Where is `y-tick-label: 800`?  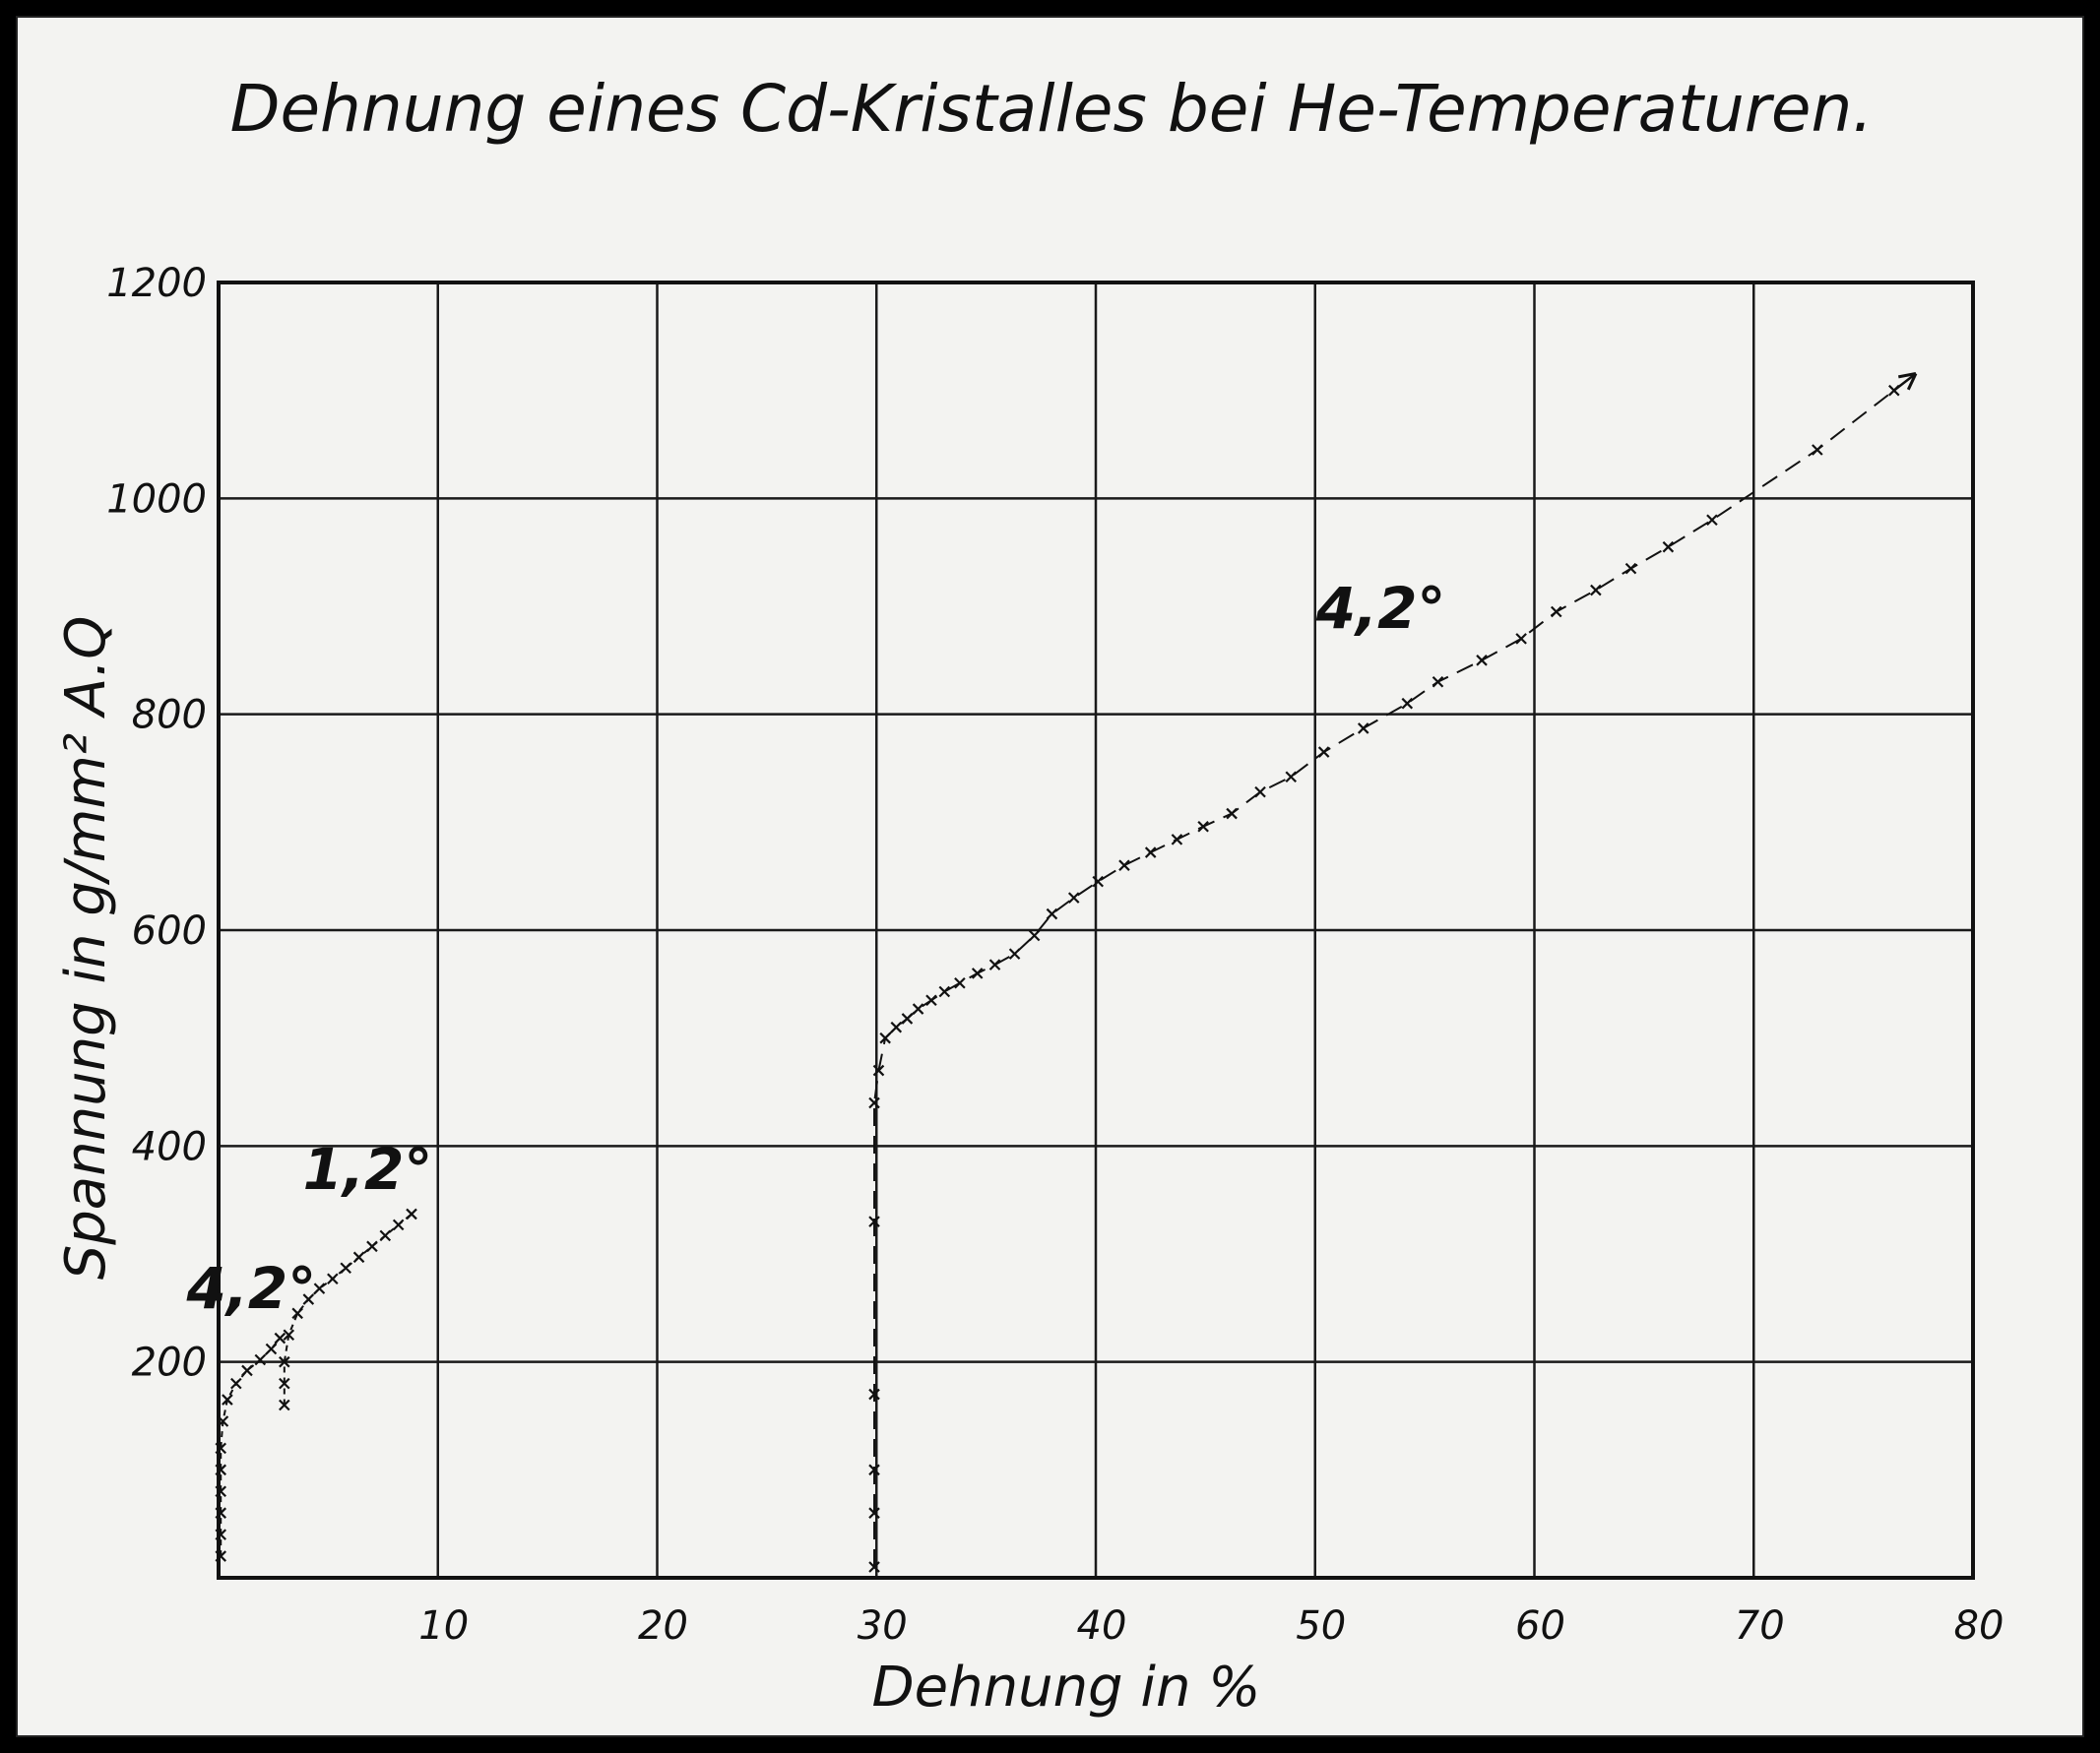 y-tick-label: 800 is located at coordinates (169, 715).